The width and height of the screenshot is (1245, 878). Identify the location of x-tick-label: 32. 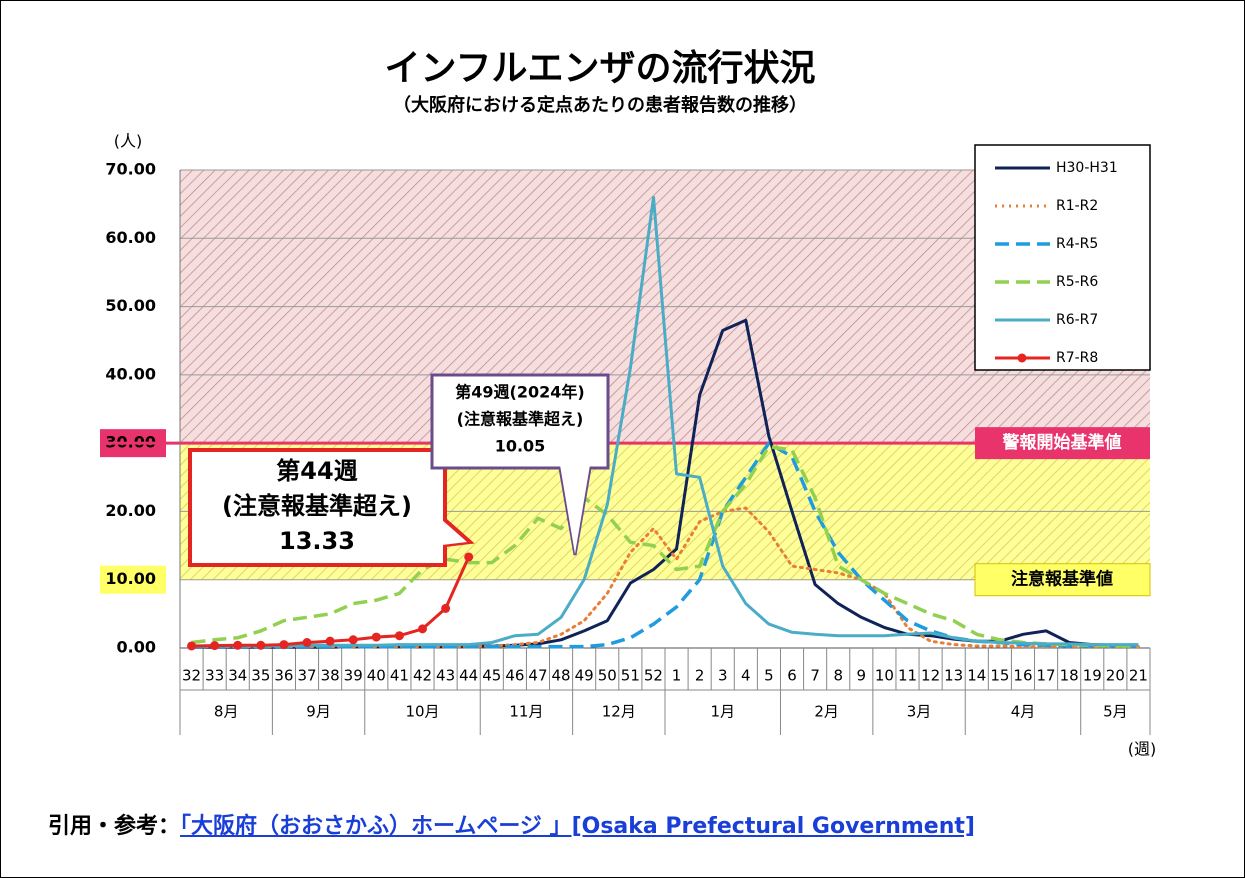
(191, 676).